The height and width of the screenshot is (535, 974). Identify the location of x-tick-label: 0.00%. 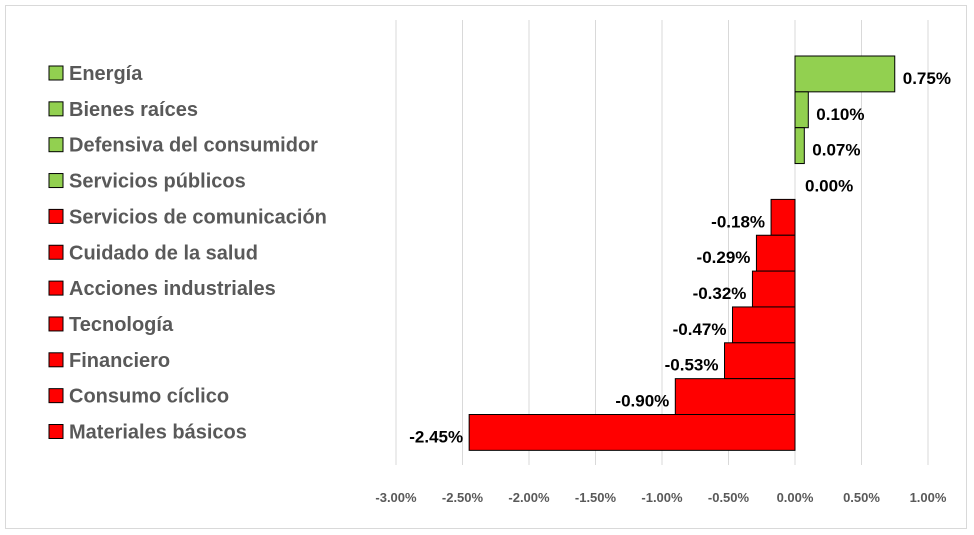
(795, 497).